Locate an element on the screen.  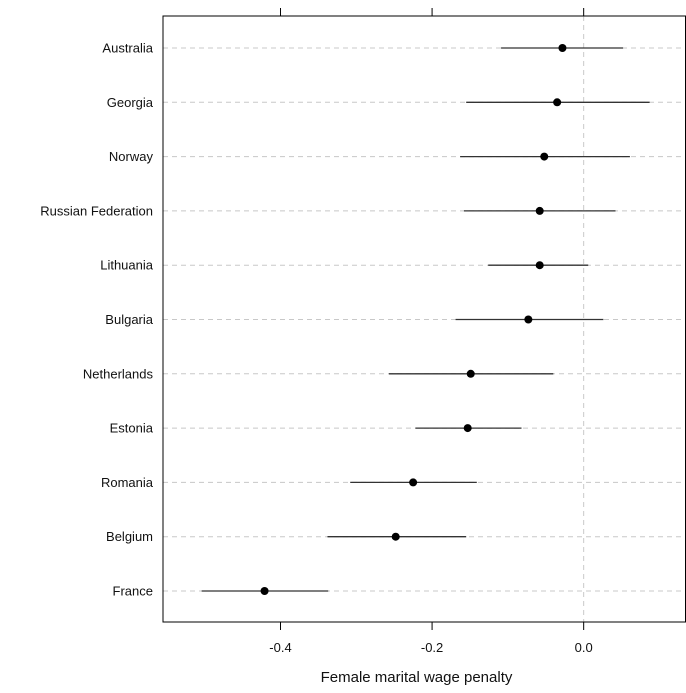
estimate-point-romania is located at coordinates (413, 482).